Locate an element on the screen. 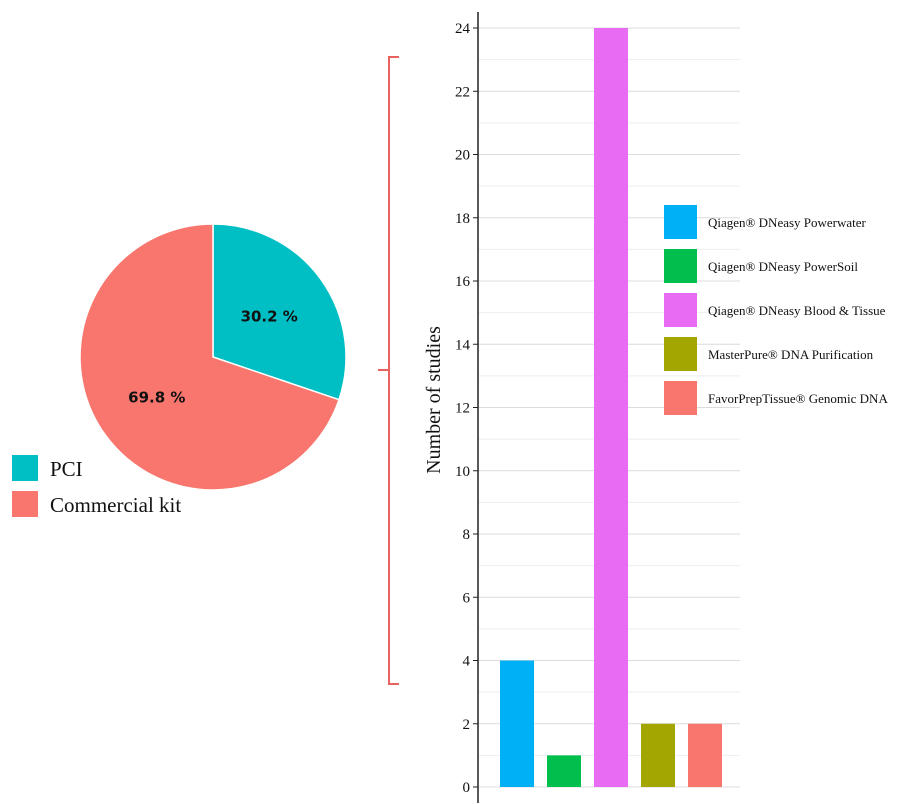  y-tick-label: 6 is located at coordinates (467, 598).